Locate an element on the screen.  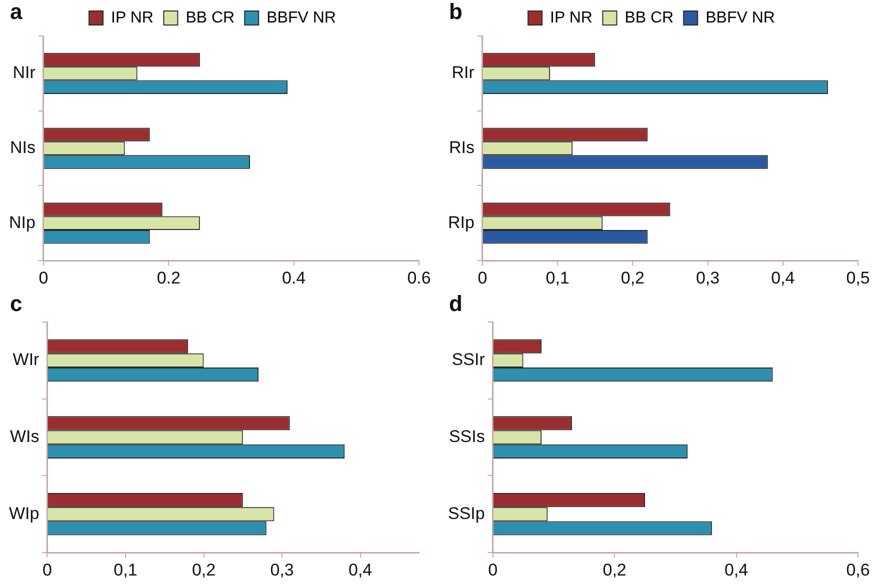
x-tick-label: 0.4 is located at coordinates (294, 278).